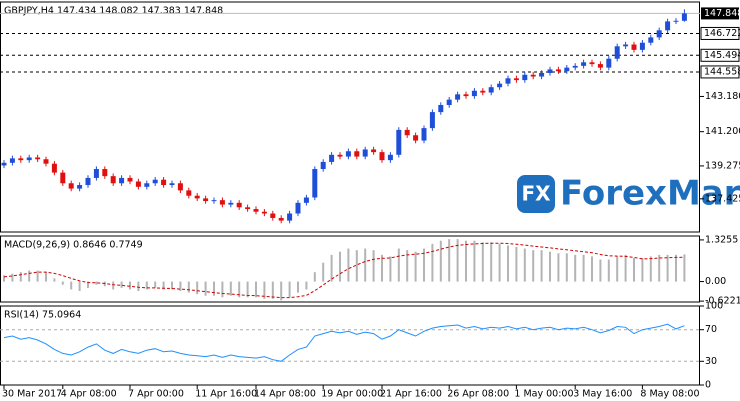 The height and width of the screenshot is (401, 740). I want to click on x-tick-label: 7 Apr 00:00, so click(156, 394).